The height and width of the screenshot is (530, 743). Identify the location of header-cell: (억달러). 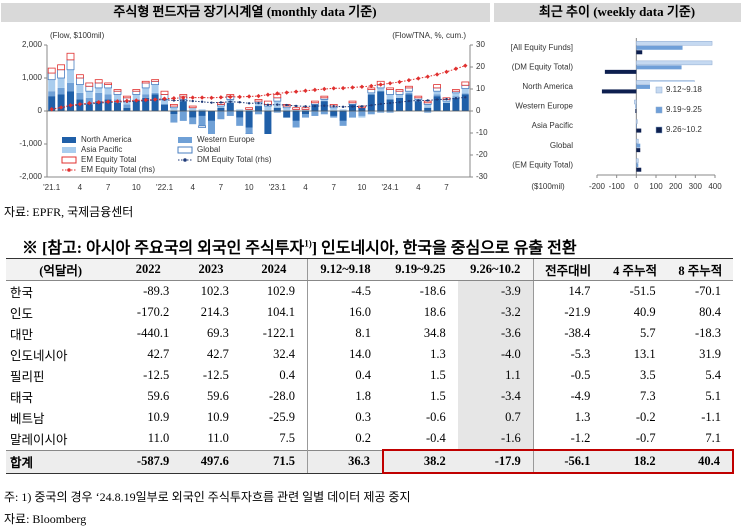
(61, 269).